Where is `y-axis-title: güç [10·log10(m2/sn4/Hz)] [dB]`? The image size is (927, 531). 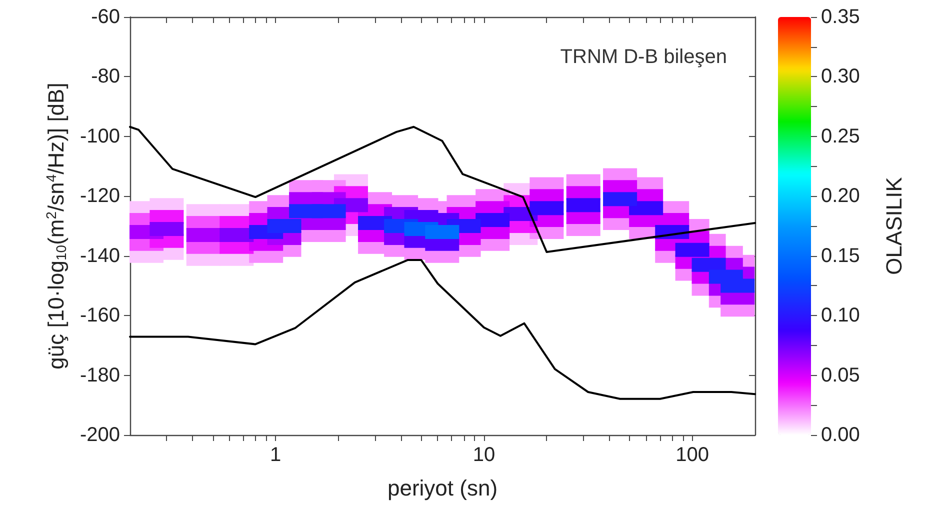
y-axis-title: güç [10·log10(m2/sn4/Hz)] [dB] is located at coordinates (56, 226).